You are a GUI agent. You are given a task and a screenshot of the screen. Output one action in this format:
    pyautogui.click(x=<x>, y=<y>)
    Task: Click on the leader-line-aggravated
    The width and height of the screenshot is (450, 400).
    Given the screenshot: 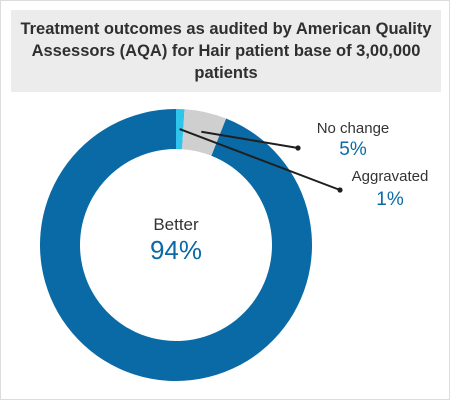 What is the action you would take?
    pyautogui.click(x=260, y=159)
    